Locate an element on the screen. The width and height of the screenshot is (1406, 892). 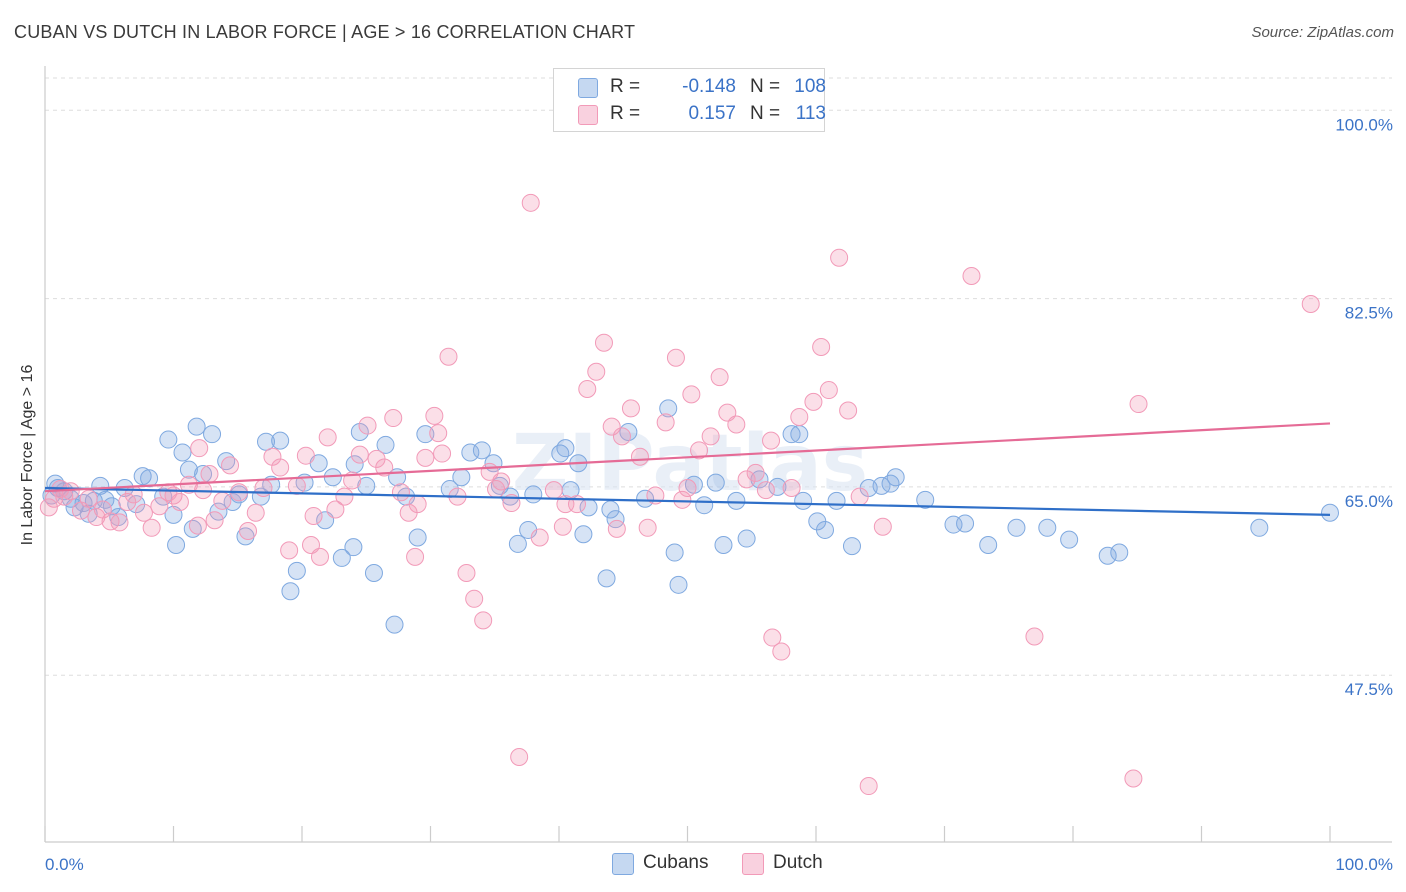
source-label: Source: ZipAtlas.com is located at coordinates (1322, 32).